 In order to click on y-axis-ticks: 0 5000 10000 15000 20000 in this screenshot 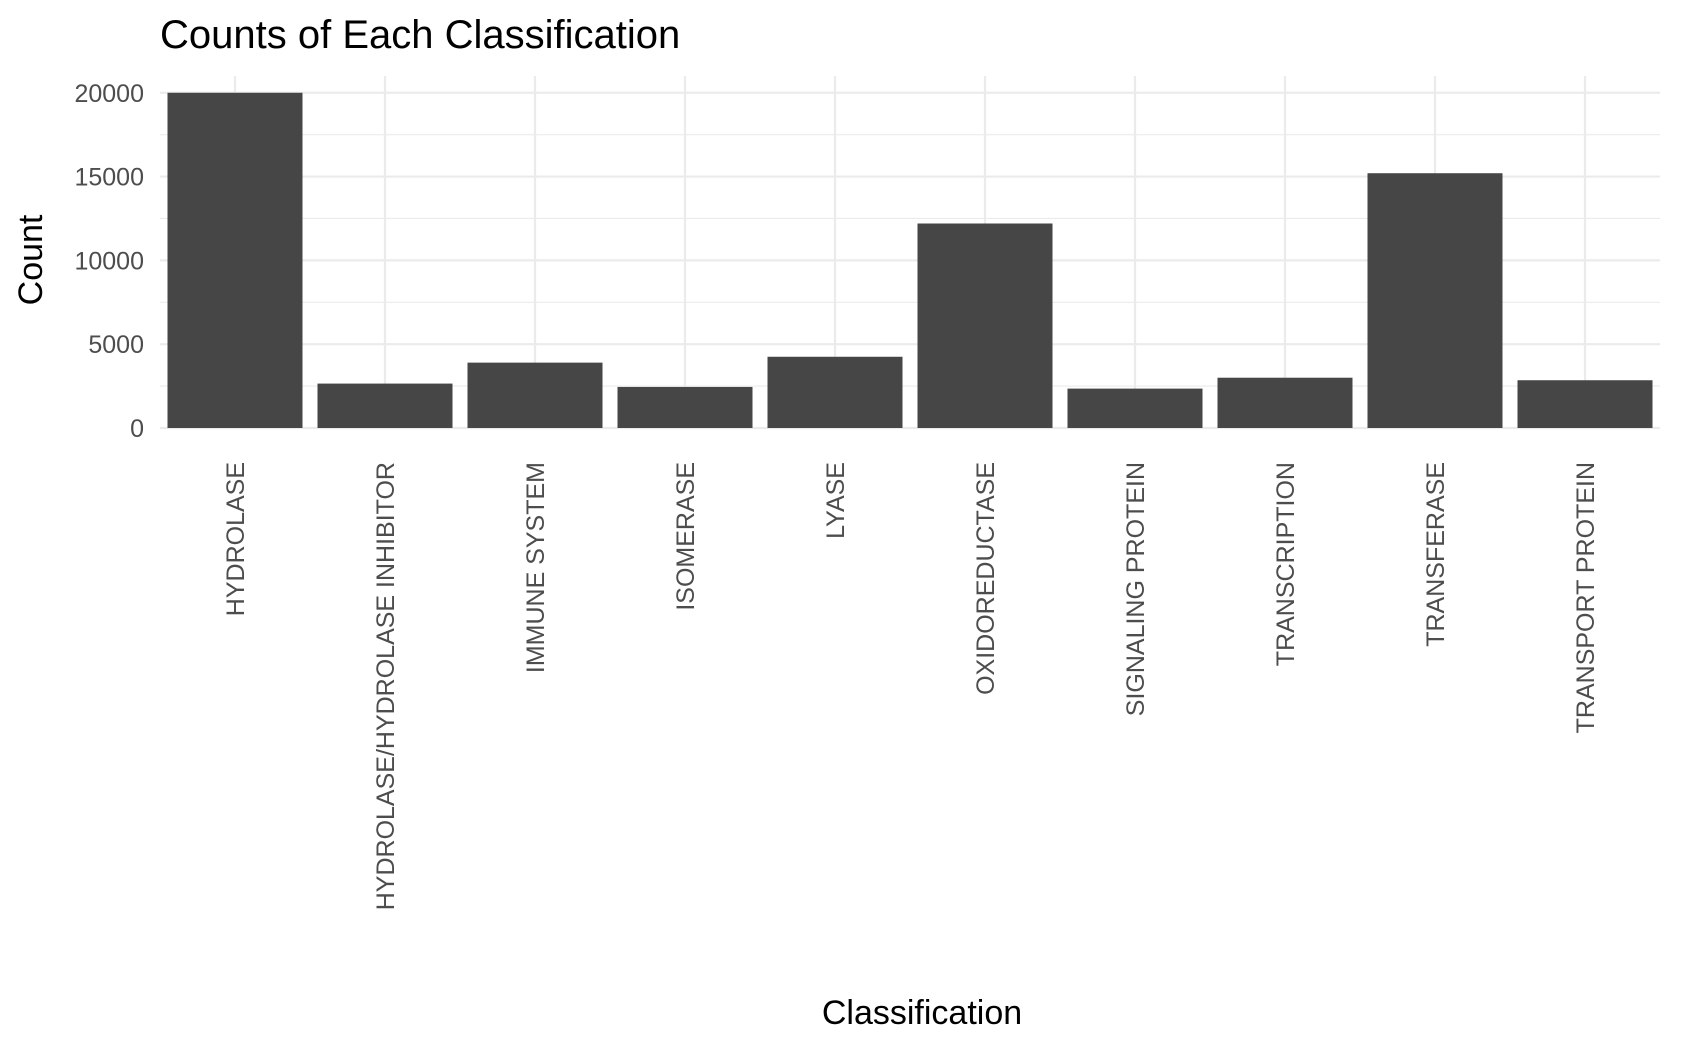, I will do `click(109, 261)`.